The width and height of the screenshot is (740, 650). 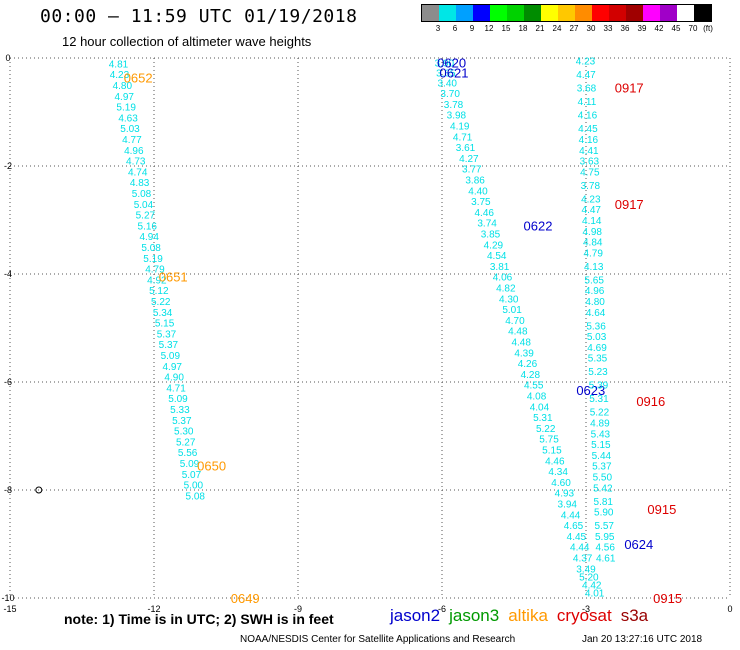 What do you see at coordinates (474, 615) in the screenshot?
I see `satellite-legend-jason3: jason3` at bounding box center [474, 615].